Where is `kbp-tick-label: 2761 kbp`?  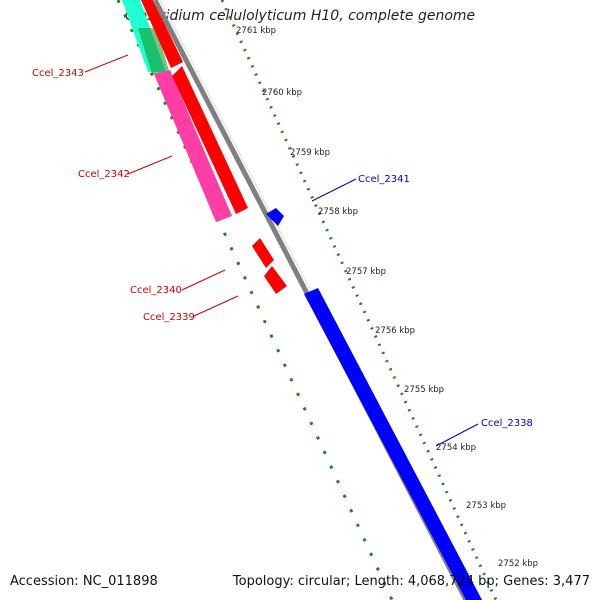
kbp-tick-label: 2761 kbp is located at coordinates (256, 31).